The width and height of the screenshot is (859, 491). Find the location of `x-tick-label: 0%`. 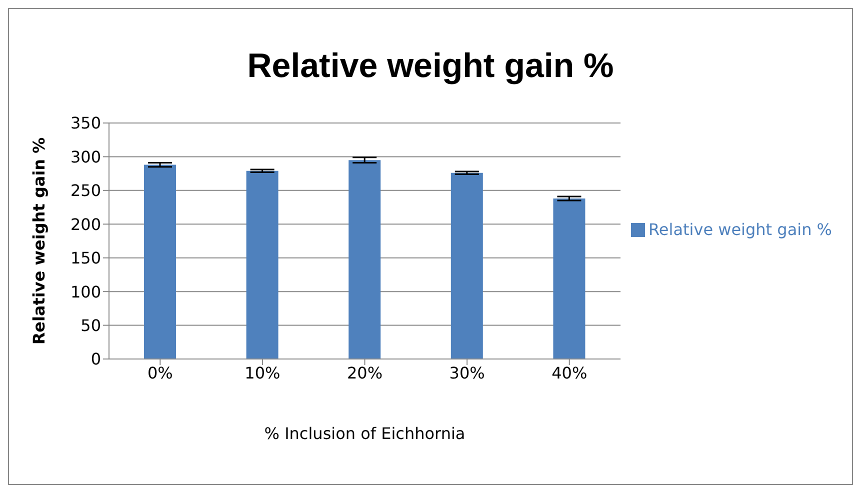

x-tick-label: 0% is located at coordinates (160, 372).